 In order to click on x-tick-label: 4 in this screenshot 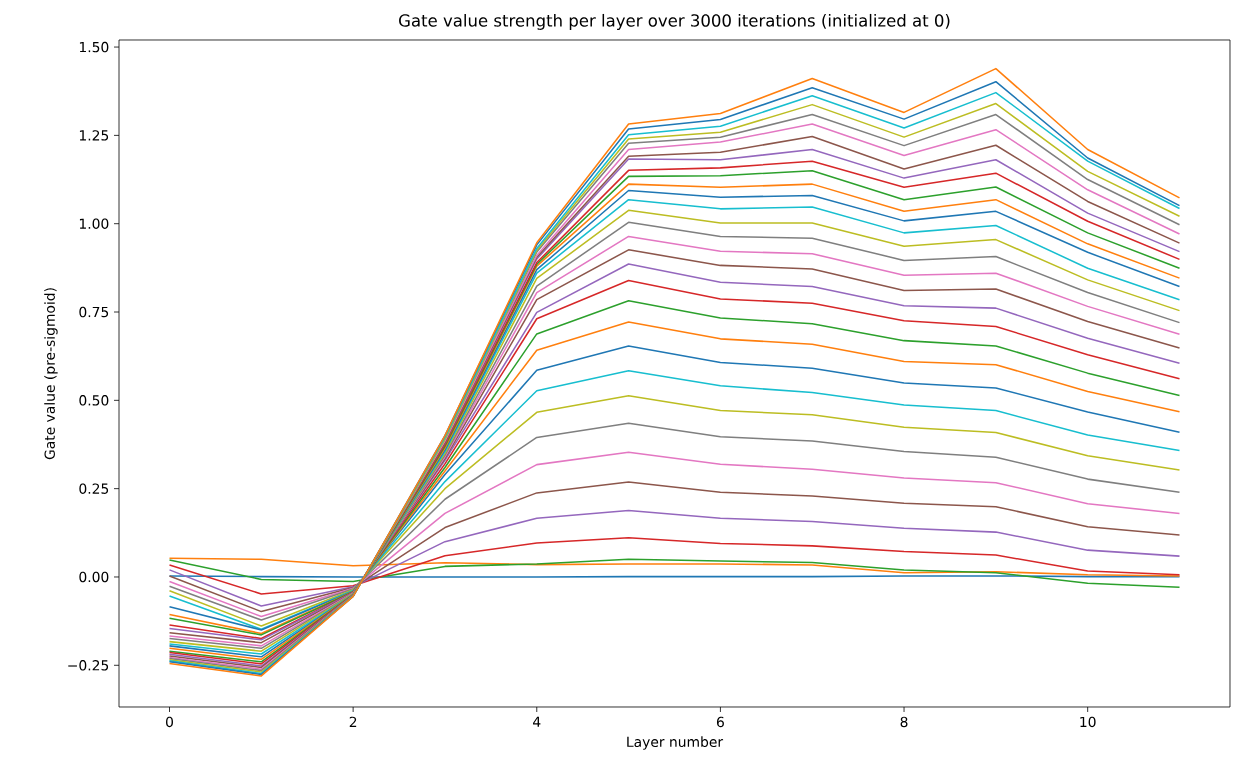, I will do `click(537, 721)`.